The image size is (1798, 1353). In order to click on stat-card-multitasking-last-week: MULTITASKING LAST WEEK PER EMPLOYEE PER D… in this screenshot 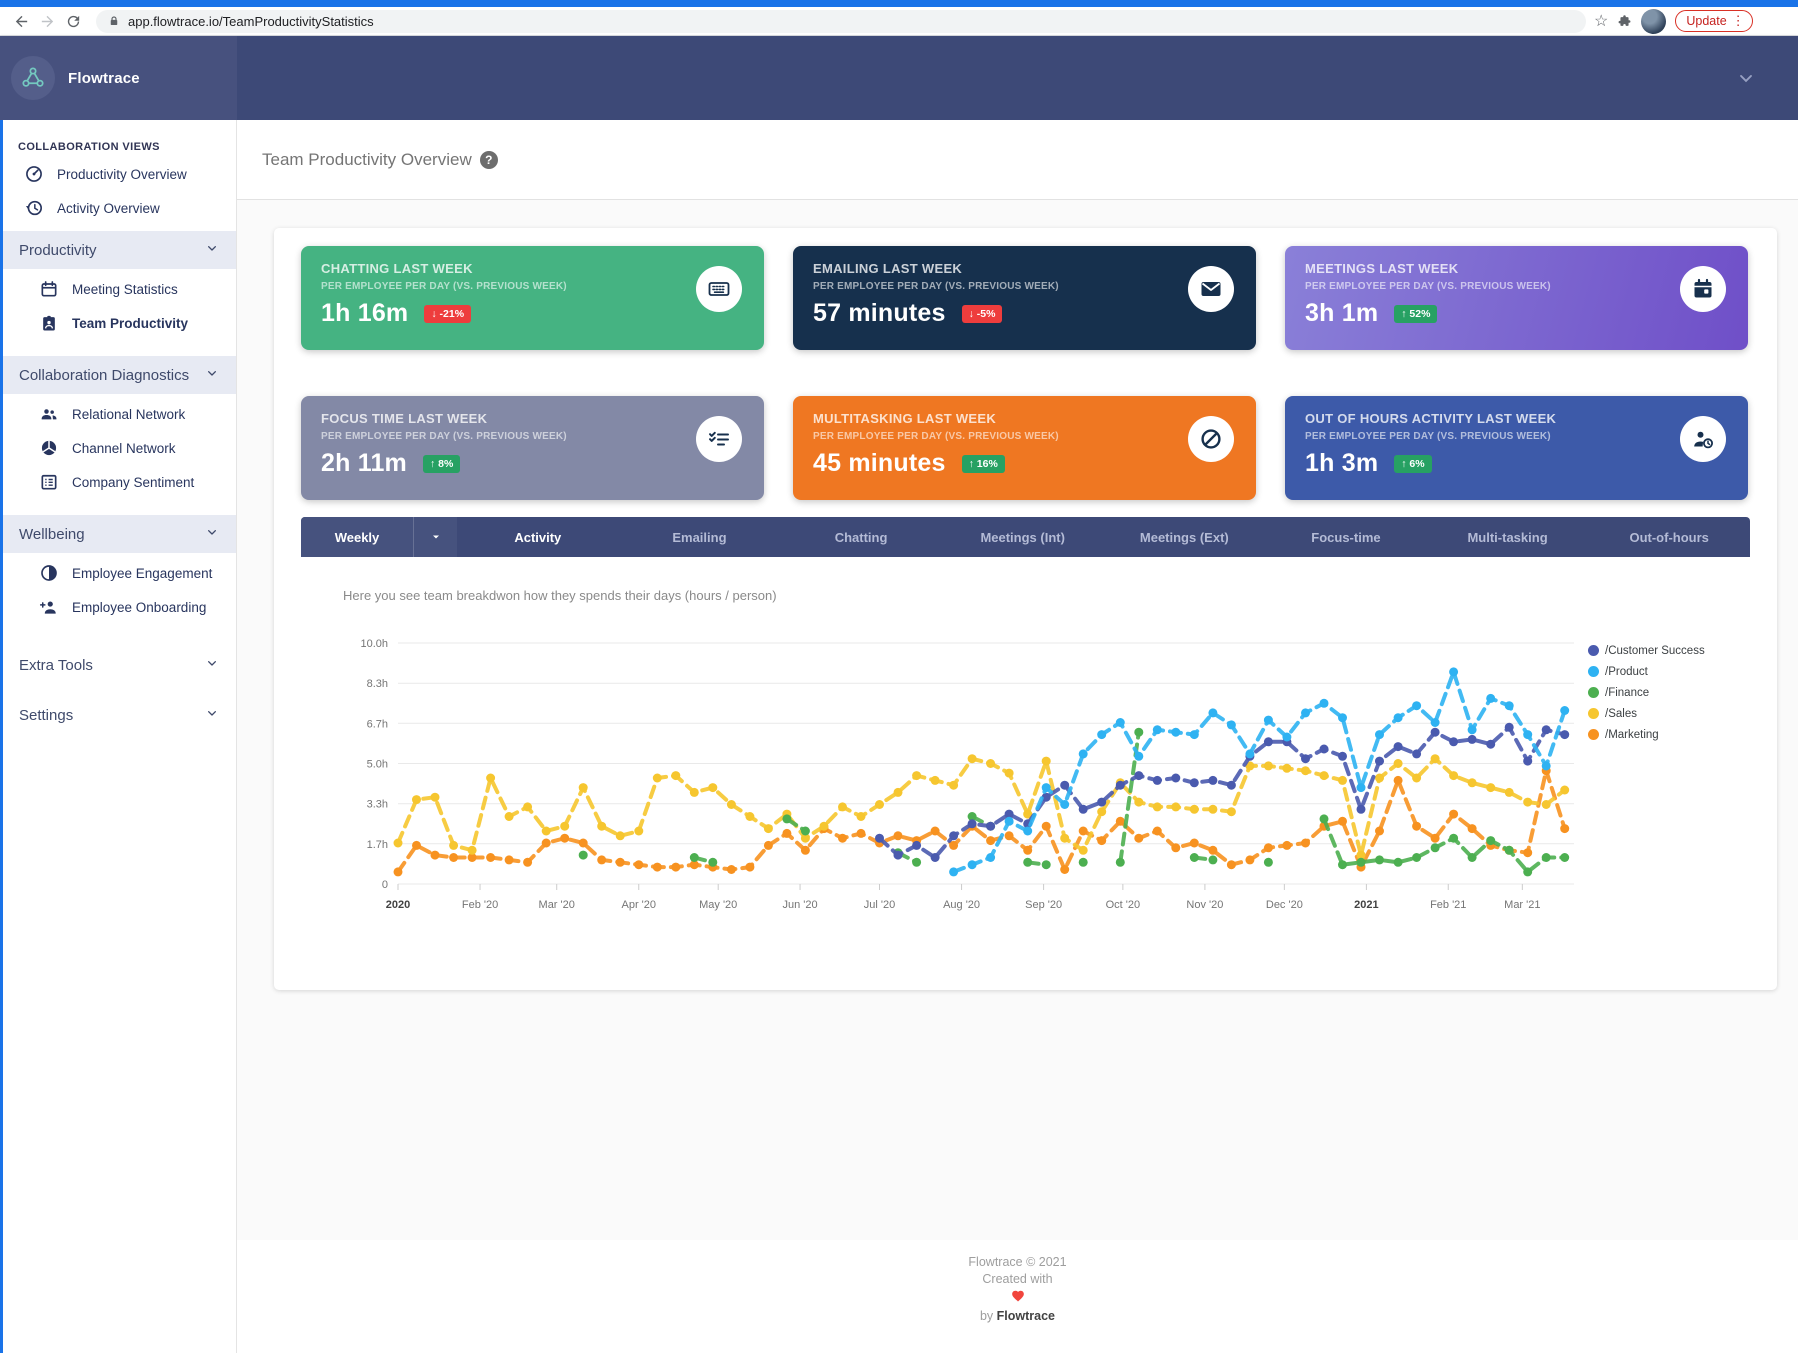, I will do `click(1024, 448)`.